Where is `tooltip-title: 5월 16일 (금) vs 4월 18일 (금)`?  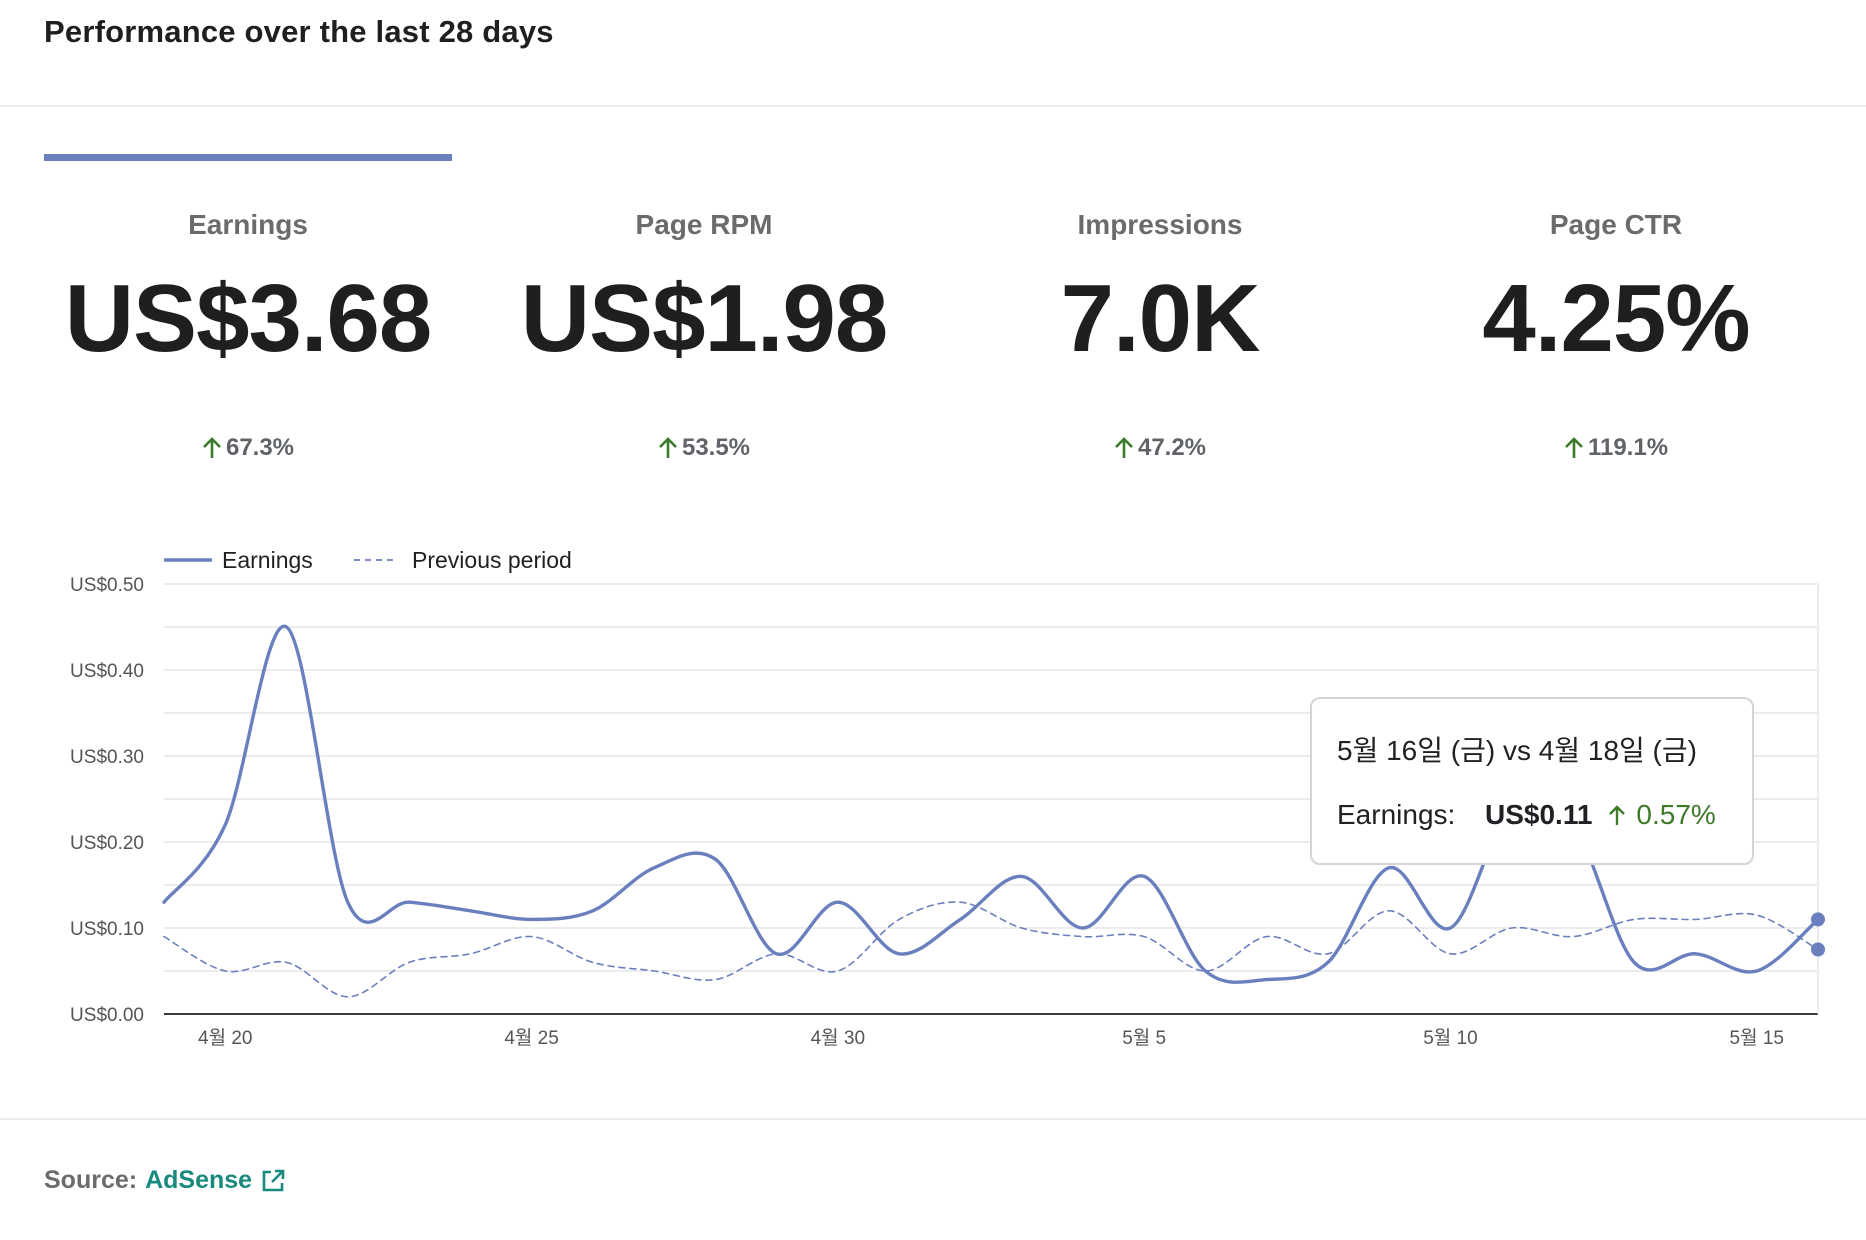 tooltip-title: 5월 16일 (금) vs 4월 18일 (금) is located at coordinates (1517, 750).